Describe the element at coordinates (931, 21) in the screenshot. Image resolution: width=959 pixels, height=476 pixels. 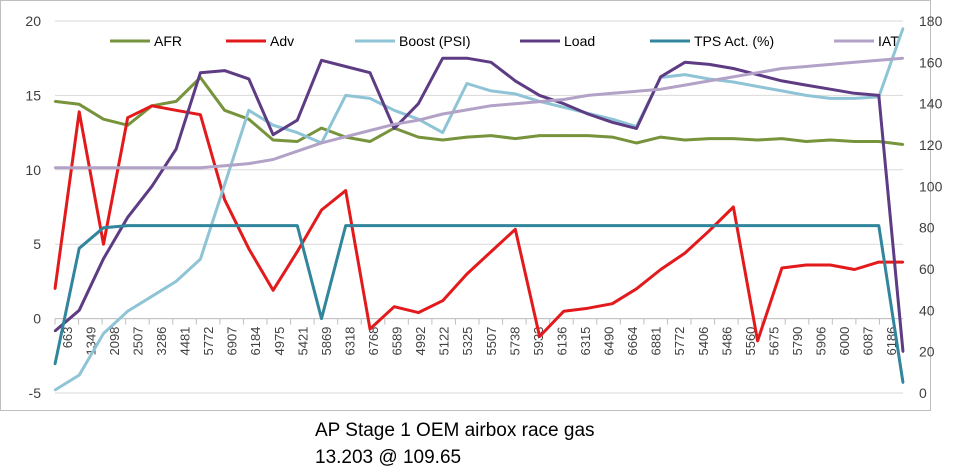
I see `y2-tick-label: 180` at that location.